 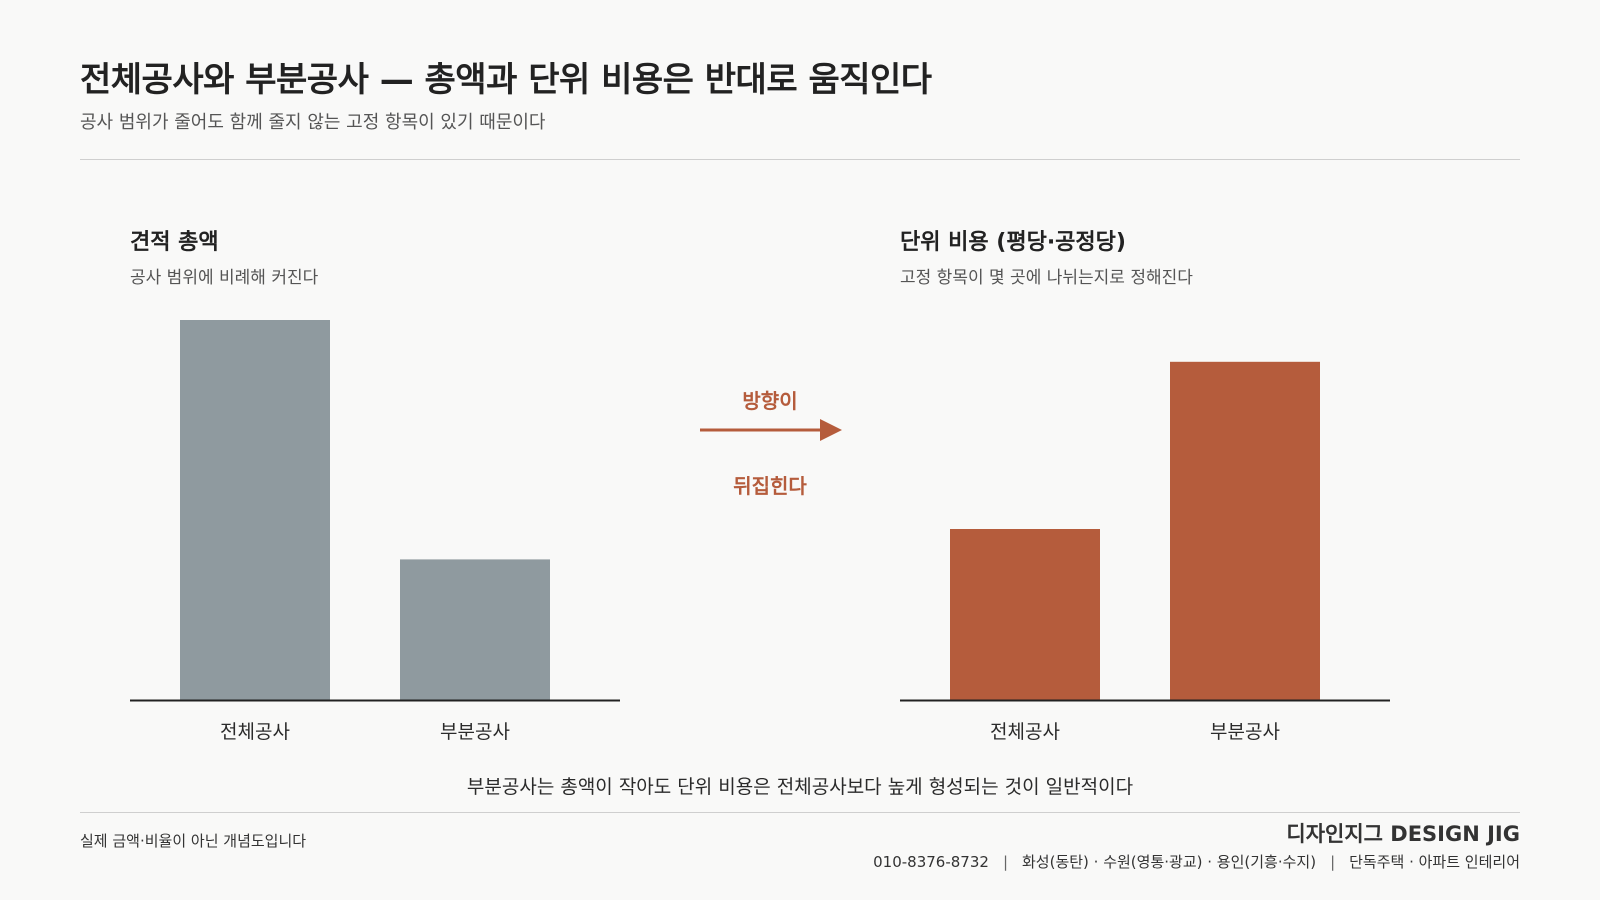 I want to click on right-tick-full-construction: 전체공사, so click(x=1025, y=732).